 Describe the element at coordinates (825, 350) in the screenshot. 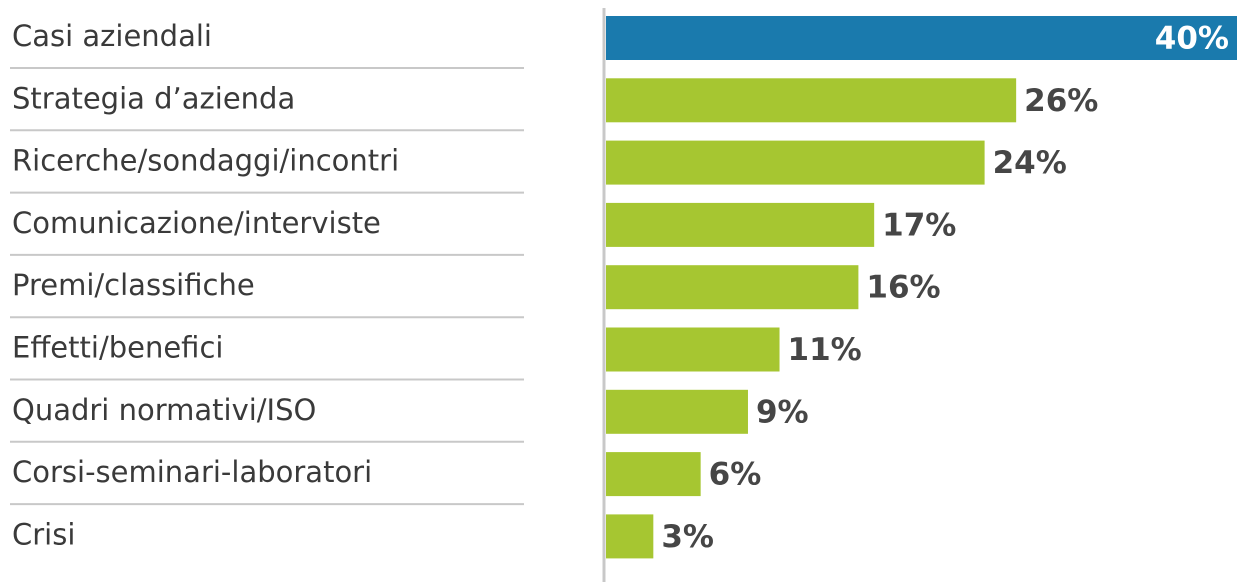

I see `value-label: 11%` at that location.